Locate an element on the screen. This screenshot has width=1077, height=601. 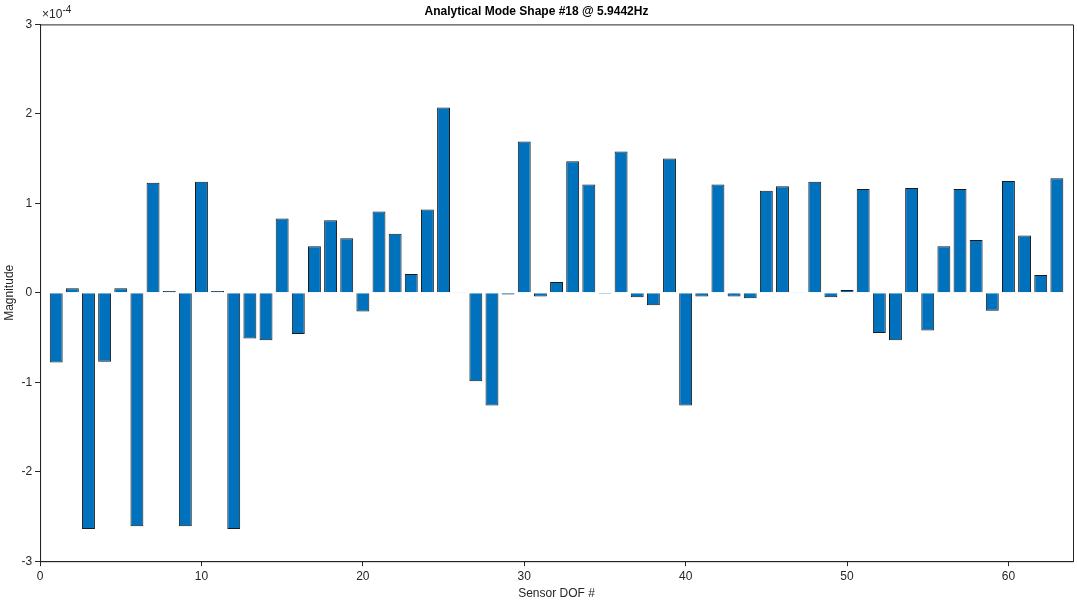
y-axis-title: Magnitude is located at coordinates (8, 292).